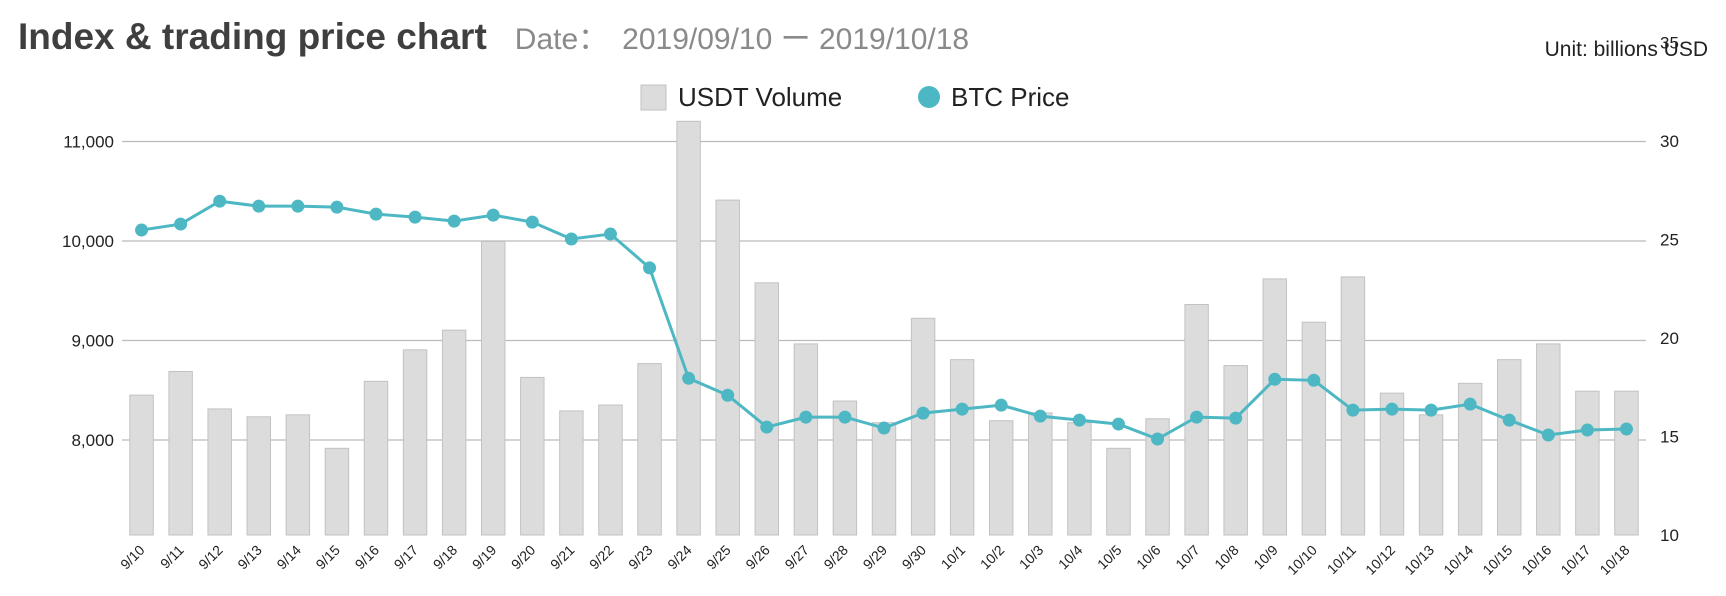 The height and width of the screenshot is (596, 1726). Describe the element at coordinates (88, 292) in the screenshot. I see `left-axis-ticks: 8,000 9,000 10,000 11,000` at that location.